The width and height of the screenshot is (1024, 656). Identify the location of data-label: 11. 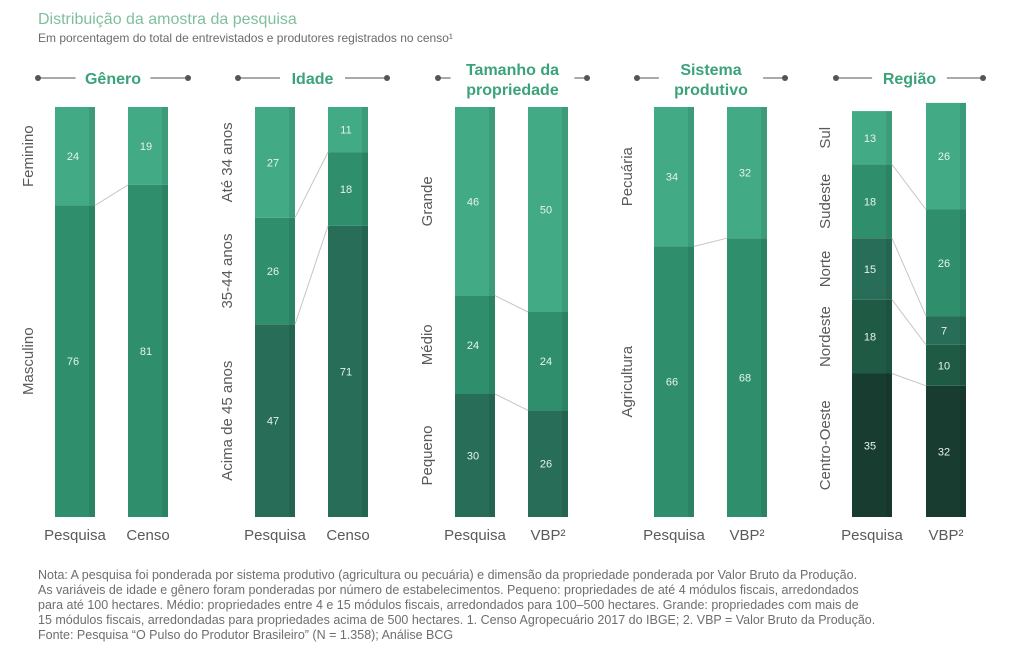
(345, 131).